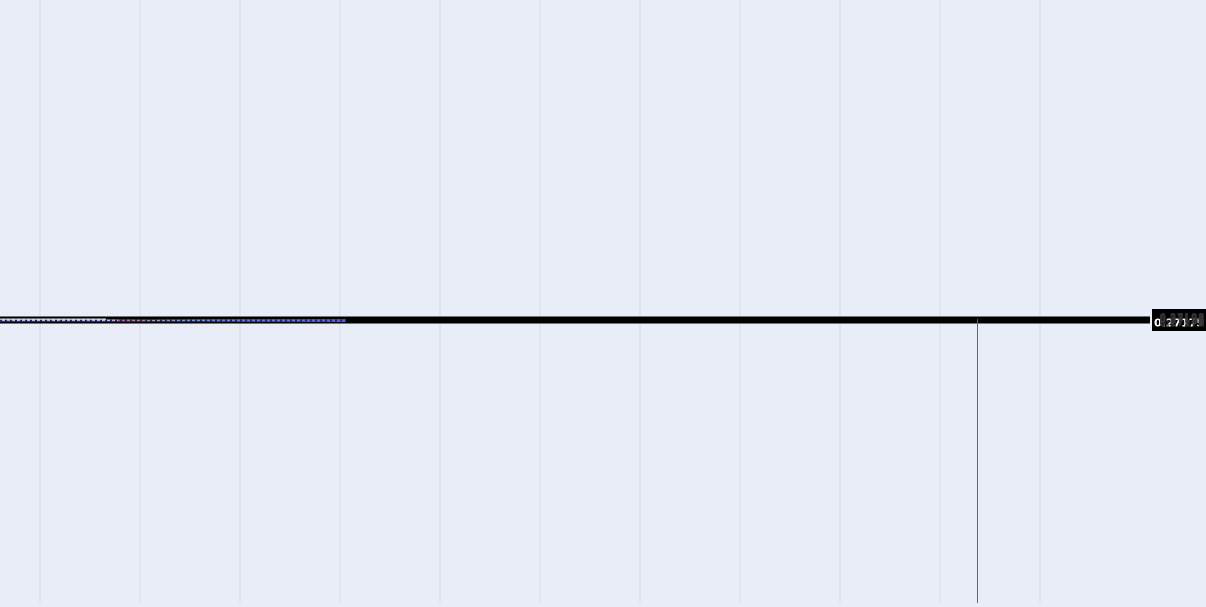  I want to click on y-tick-label: 0.27178, so click(1182, 321).